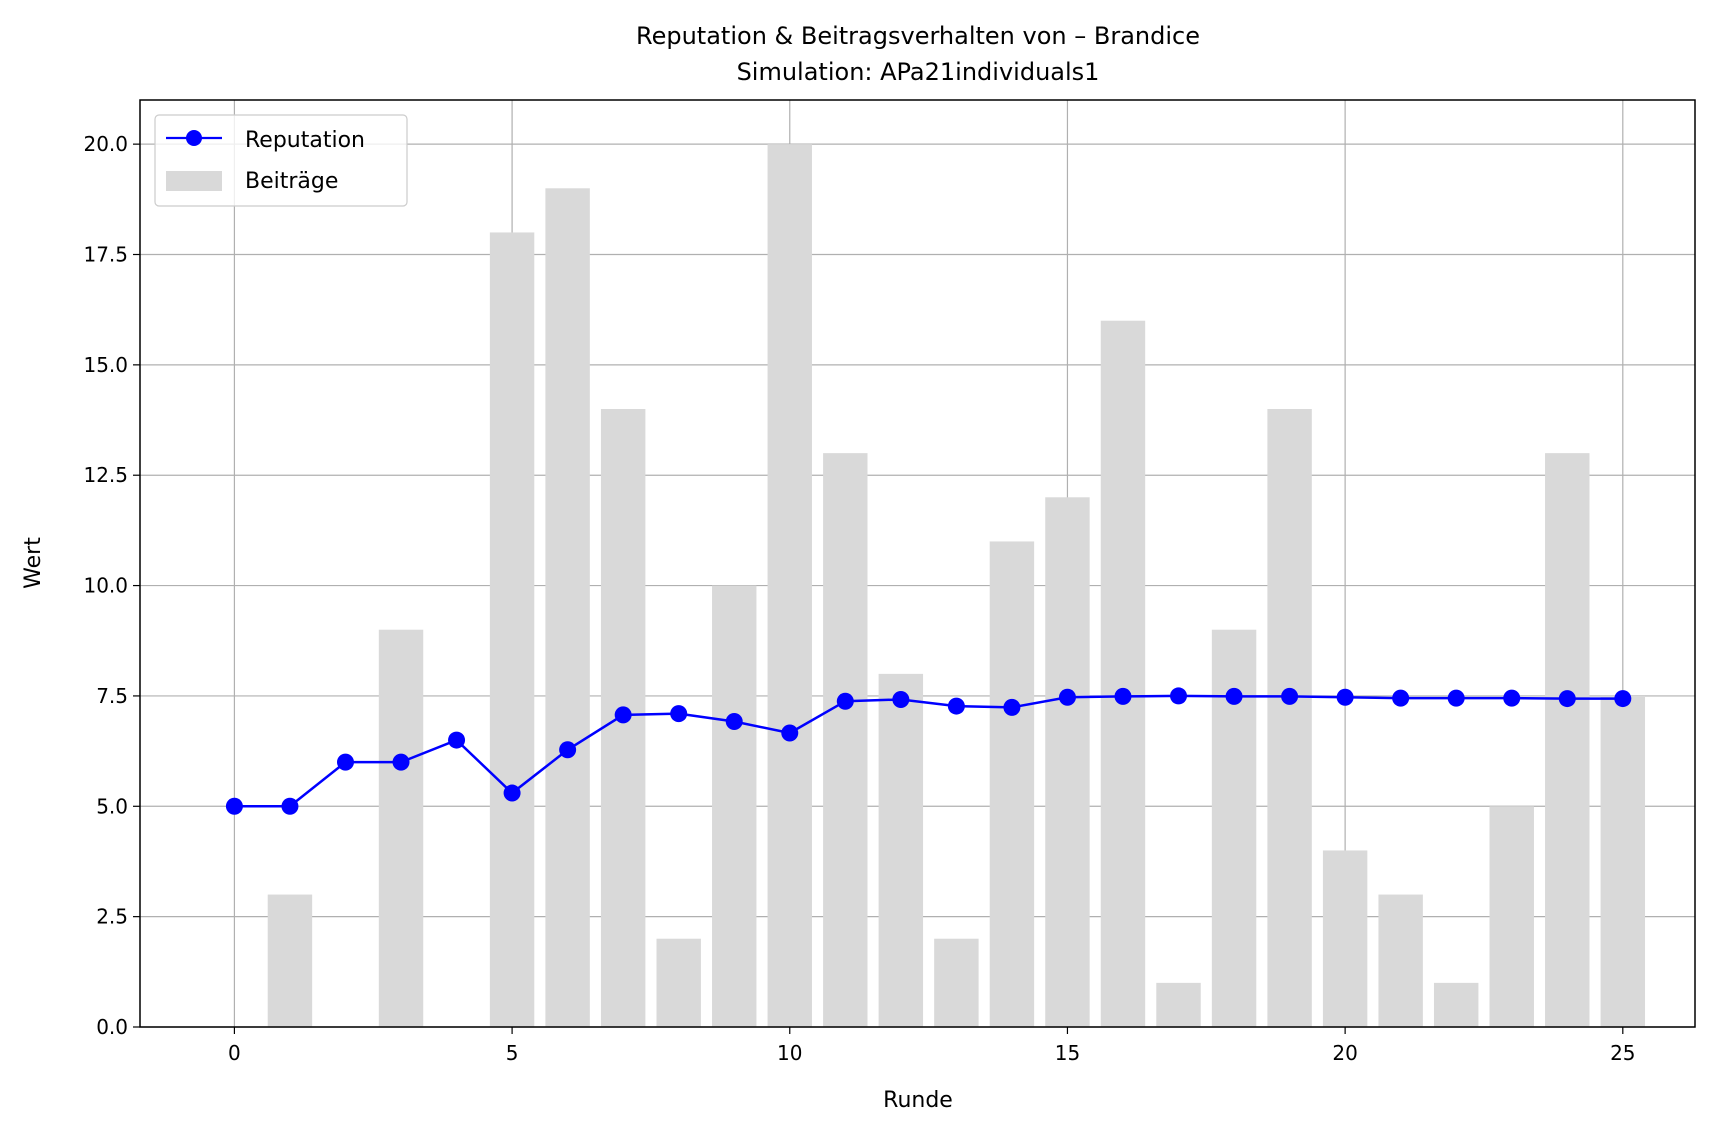 The height and width of the screenshot is (1131, 1710). I want to click on line-series-reputation, so click(928, 751).